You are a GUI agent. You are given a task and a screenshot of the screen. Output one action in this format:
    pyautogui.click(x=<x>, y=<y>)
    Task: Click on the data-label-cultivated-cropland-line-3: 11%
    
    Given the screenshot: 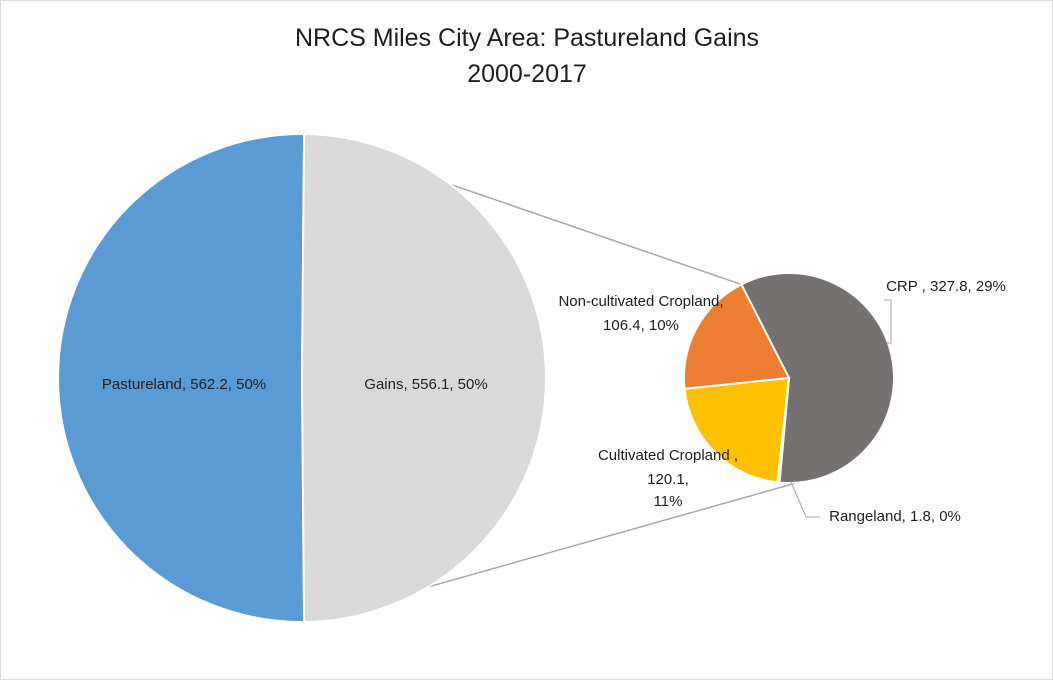 What is the action you would take?
    pyautogui.click(x=668, y=501)
    